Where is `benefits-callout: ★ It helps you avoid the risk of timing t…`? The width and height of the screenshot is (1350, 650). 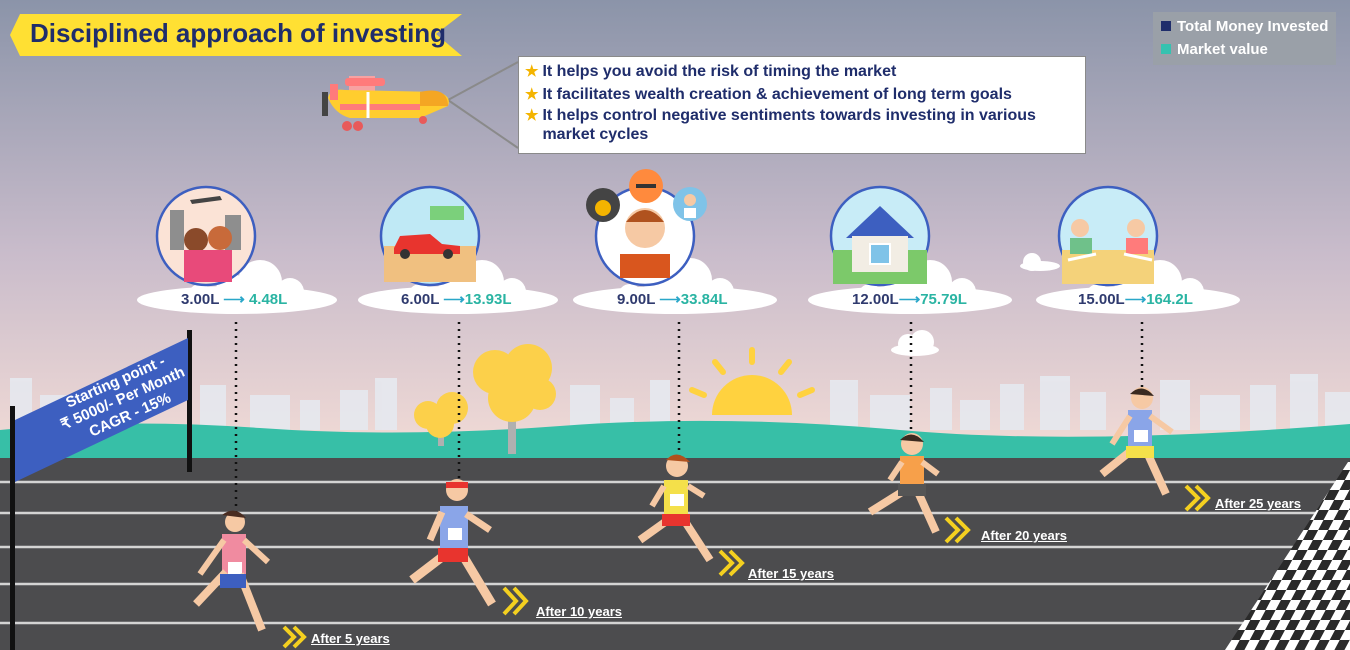
benefits-callout: ★ It helps you avoid the risk of timing t… is located at coordinates (802, 105).